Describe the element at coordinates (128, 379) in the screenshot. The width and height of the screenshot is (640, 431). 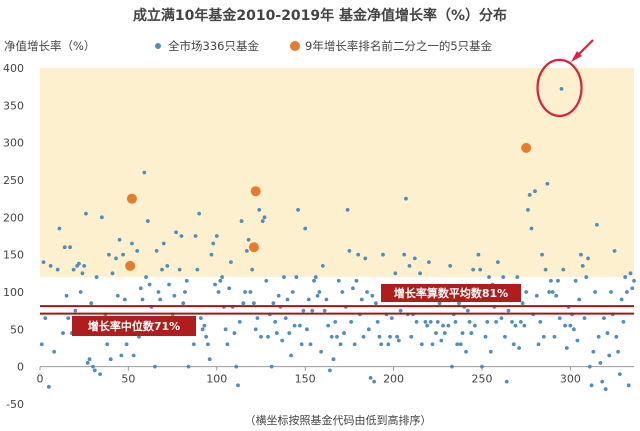
I see `x-tick-label: 50` at that location.